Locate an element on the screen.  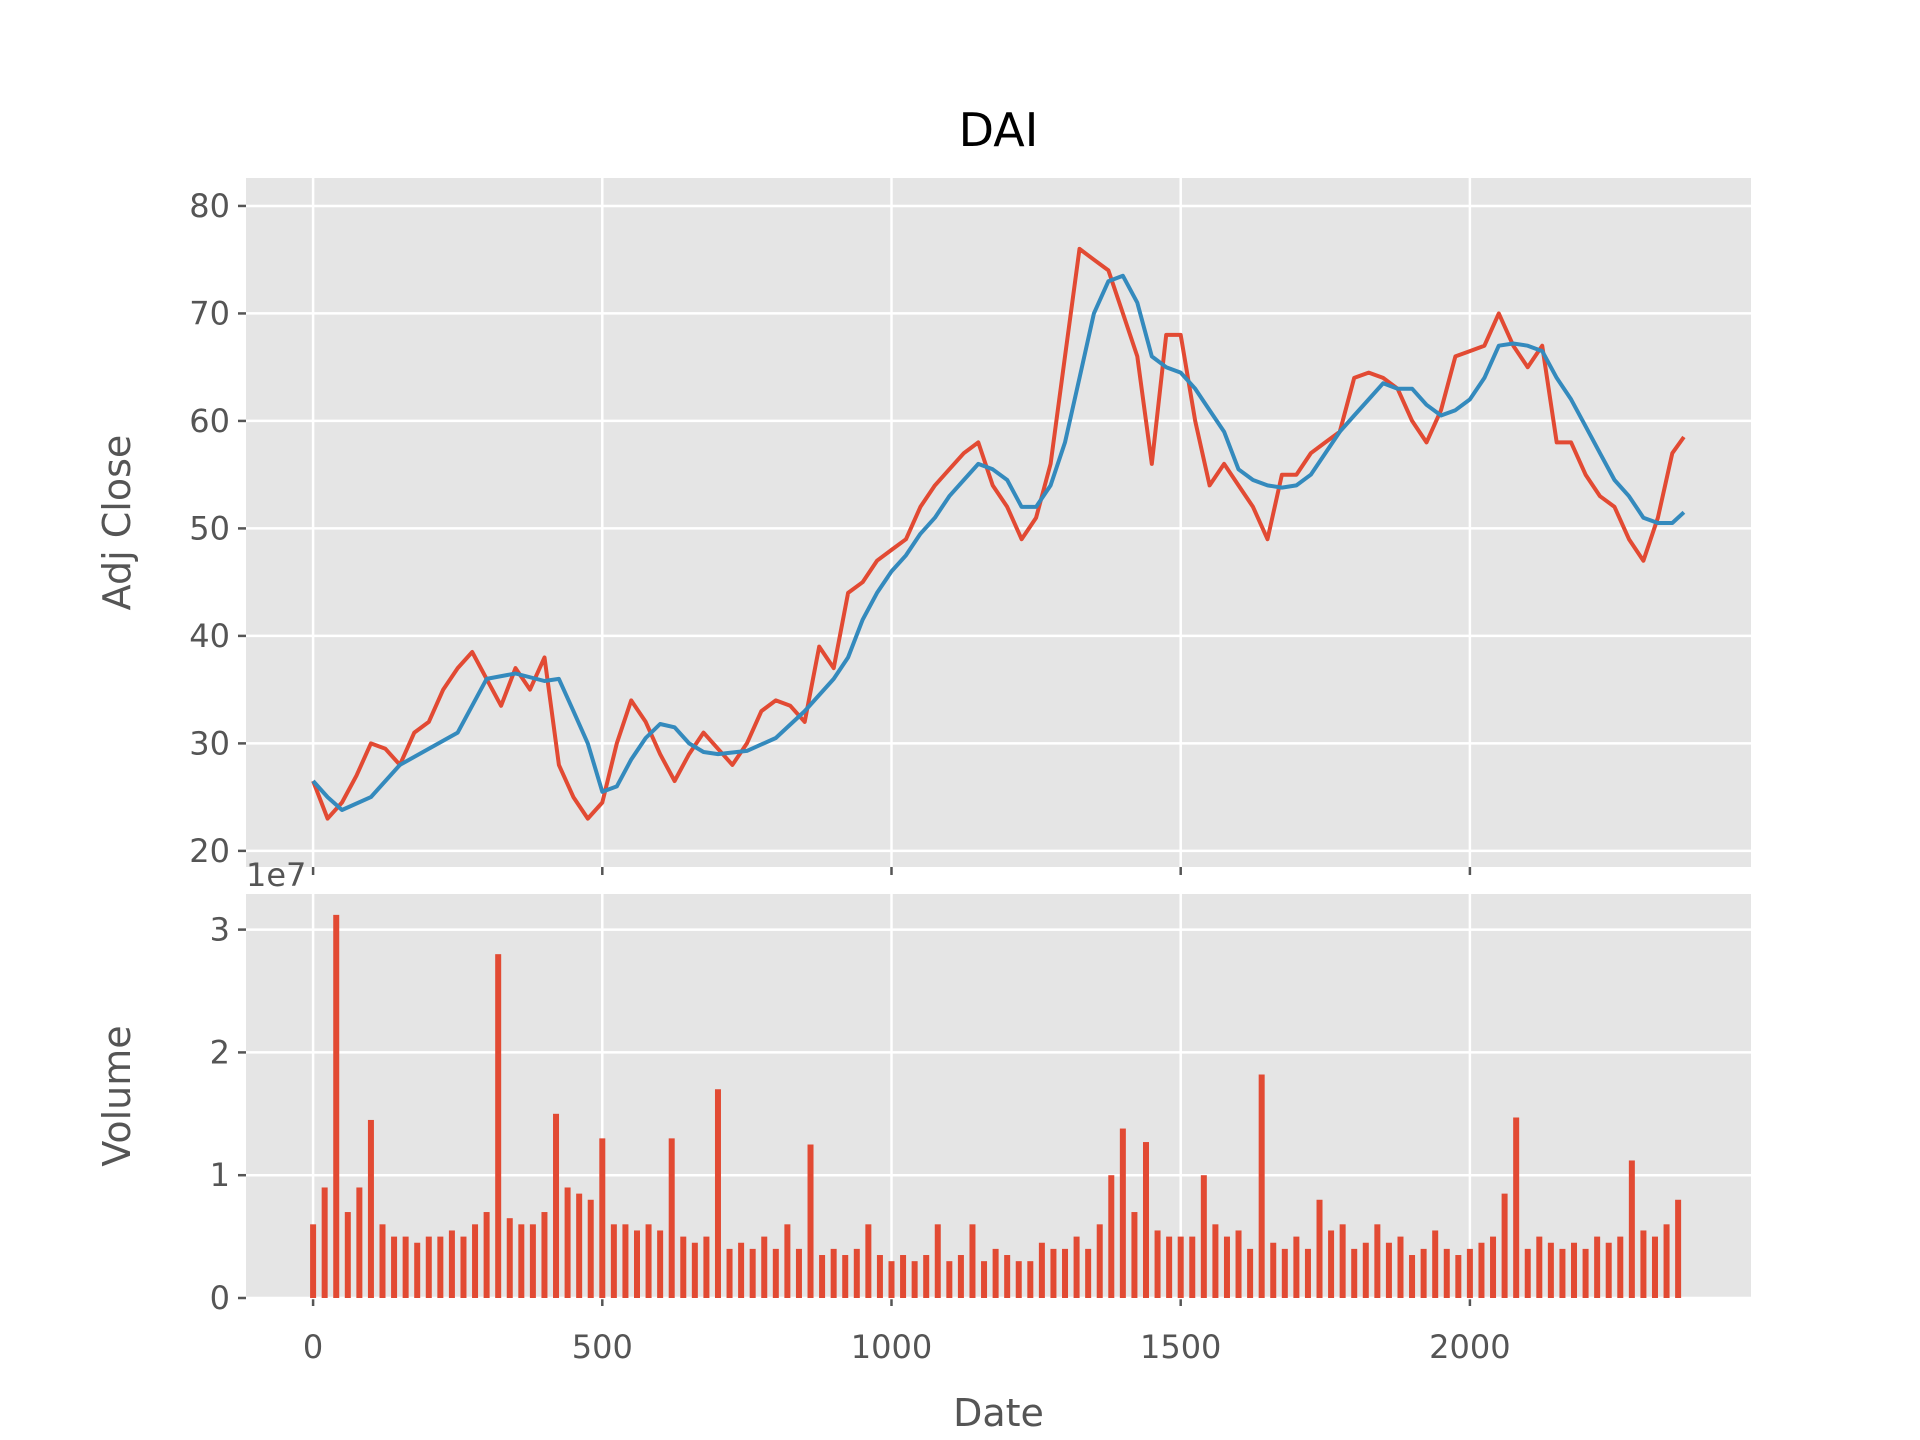
offset-label: 1e7 is located at coordinates (276, 875).